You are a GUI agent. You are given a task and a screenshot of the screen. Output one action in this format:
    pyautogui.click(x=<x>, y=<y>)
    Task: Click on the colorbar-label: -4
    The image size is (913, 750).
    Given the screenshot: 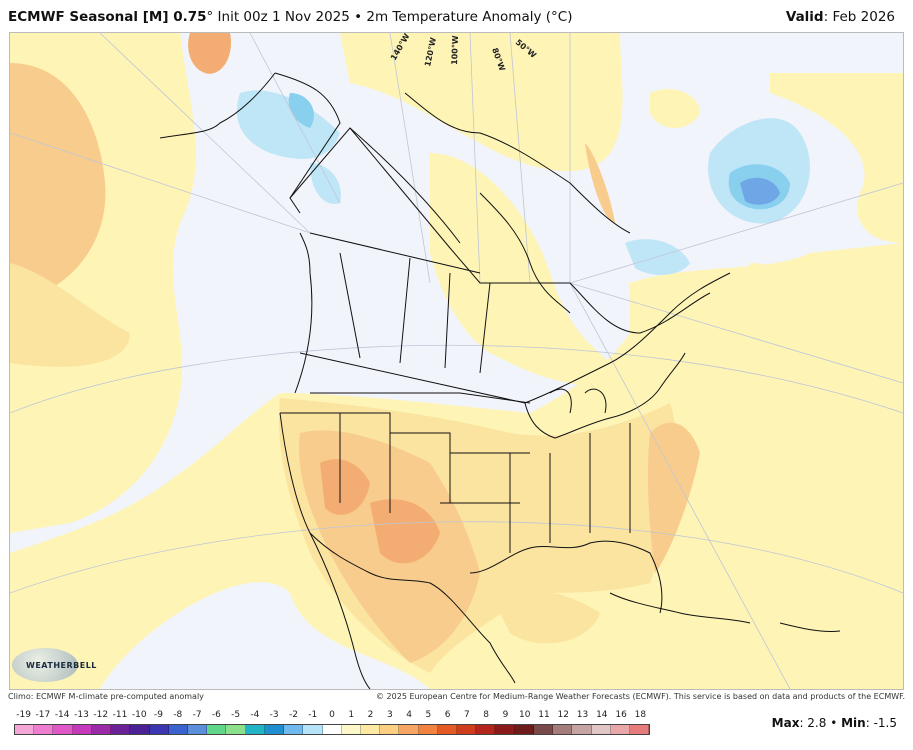 What is the action you would take?
    pyautogui.click(x=255, y=715)
    